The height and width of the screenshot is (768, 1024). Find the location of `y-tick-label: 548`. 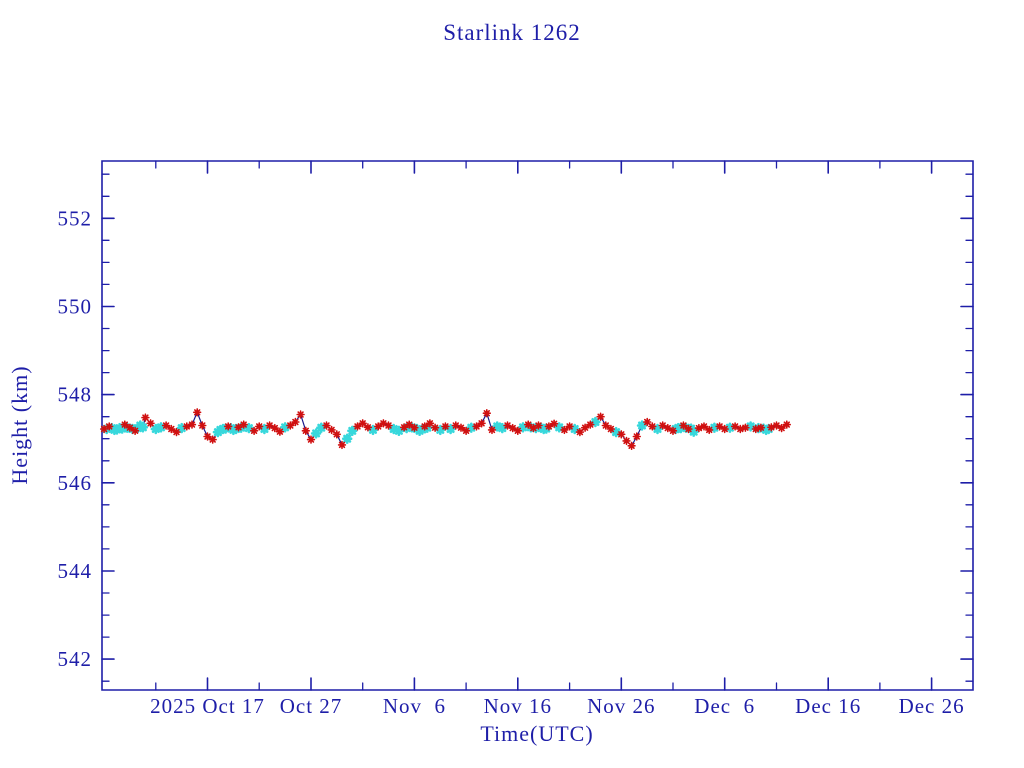

y-tick-label: 548 is located at coordinates (75, 395).